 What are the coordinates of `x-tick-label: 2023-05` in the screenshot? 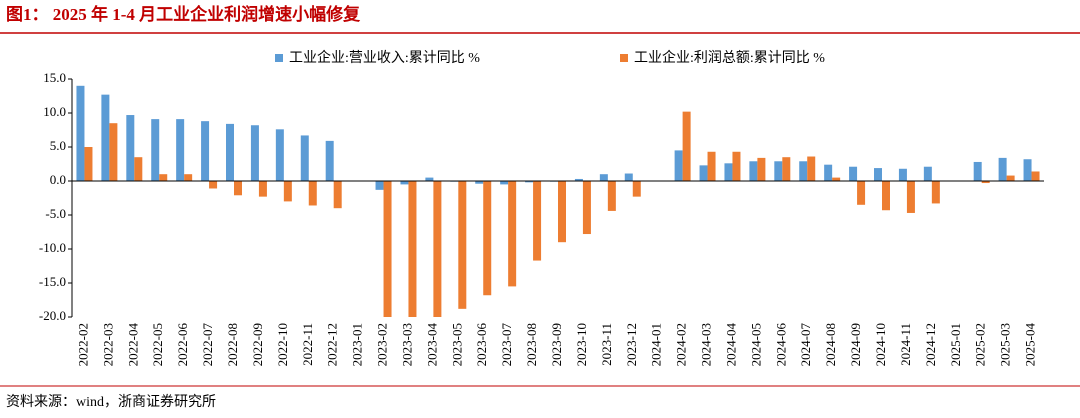 It's located at (456, 344).